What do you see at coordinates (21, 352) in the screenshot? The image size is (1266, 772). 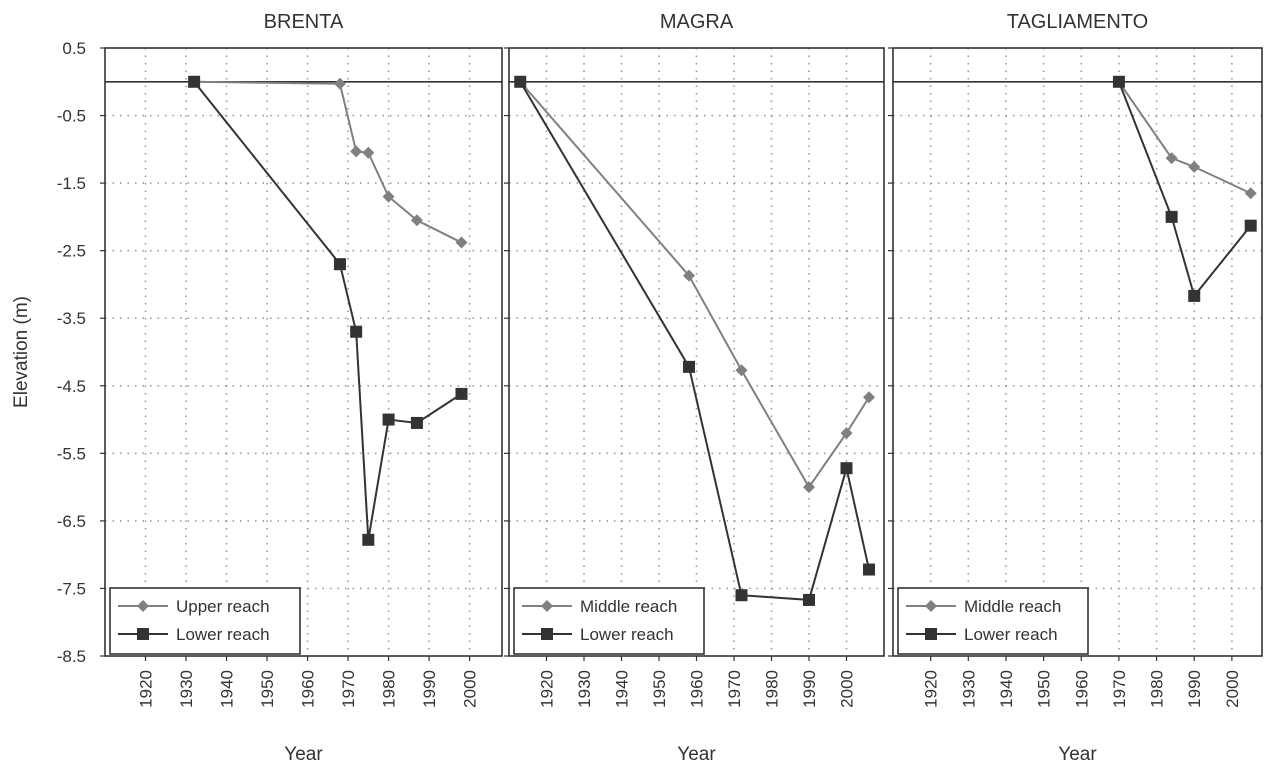 I see `y-axis-title: Elevation (m)` at bounding box center [21, 352].